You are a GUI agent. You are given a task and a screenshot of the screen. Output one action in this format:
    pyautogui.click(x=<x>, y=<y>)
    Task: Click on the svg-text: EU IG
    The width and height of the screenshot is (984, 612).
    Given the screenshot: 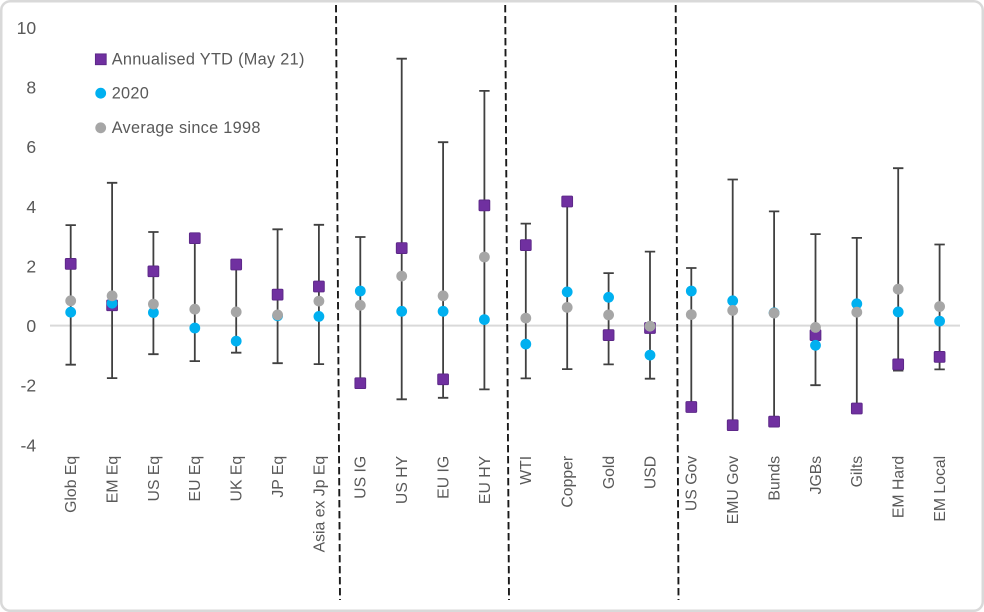 What is the action you would take?
    pyautogui.click(x=444, y=477)
    